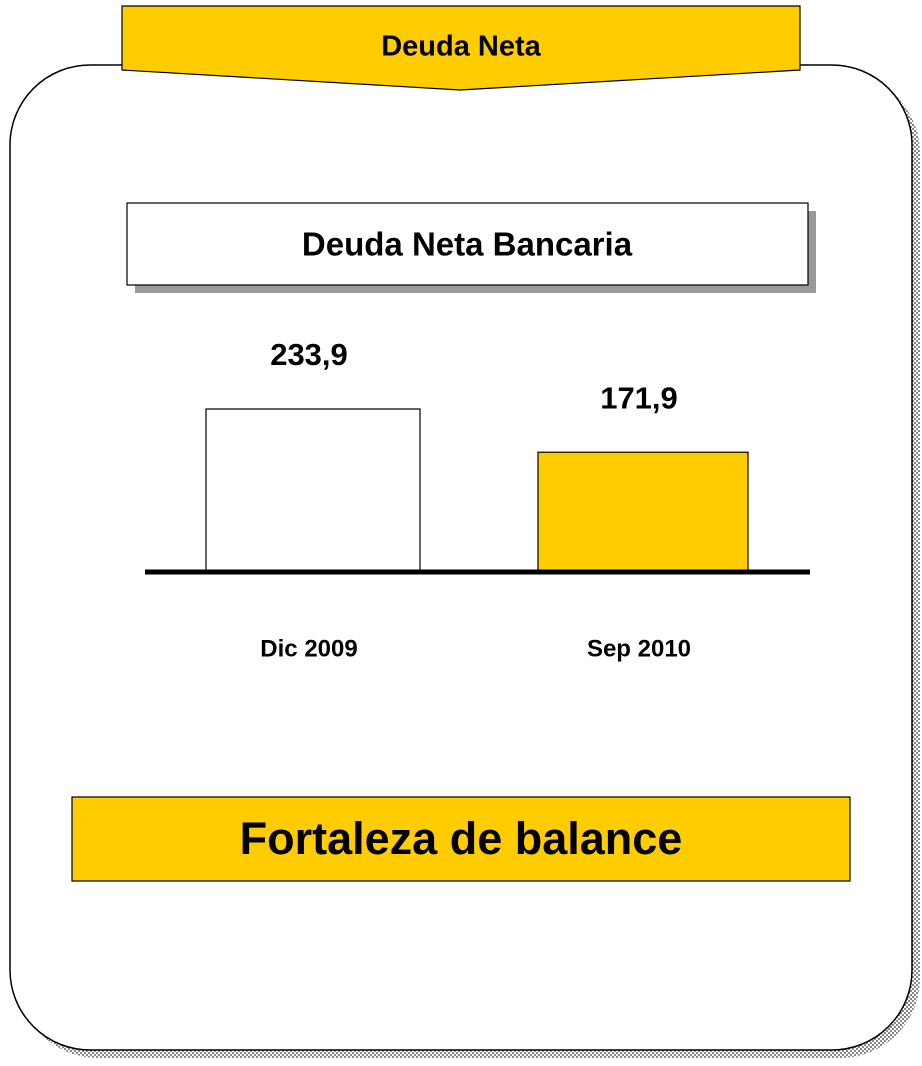 The width and height of the screenshot is (922, 1066). I want to click on x-tick-label: Sep 2010, so click(639, 648).